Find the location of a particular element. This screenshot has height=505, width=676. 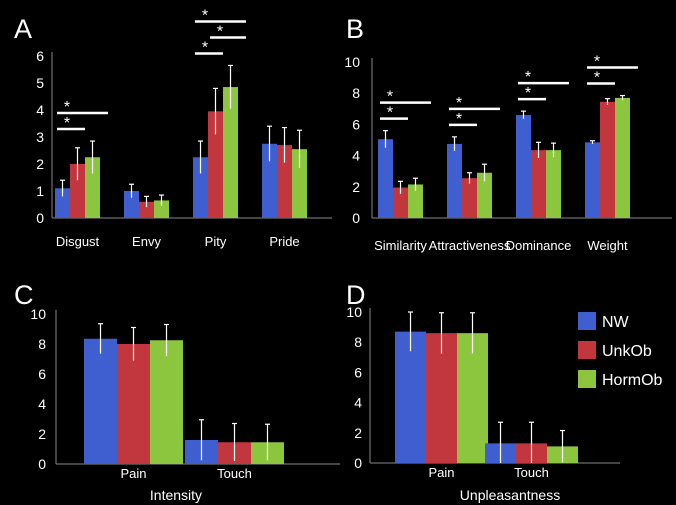

category-label: Envy is located at coordinates (146, 241).